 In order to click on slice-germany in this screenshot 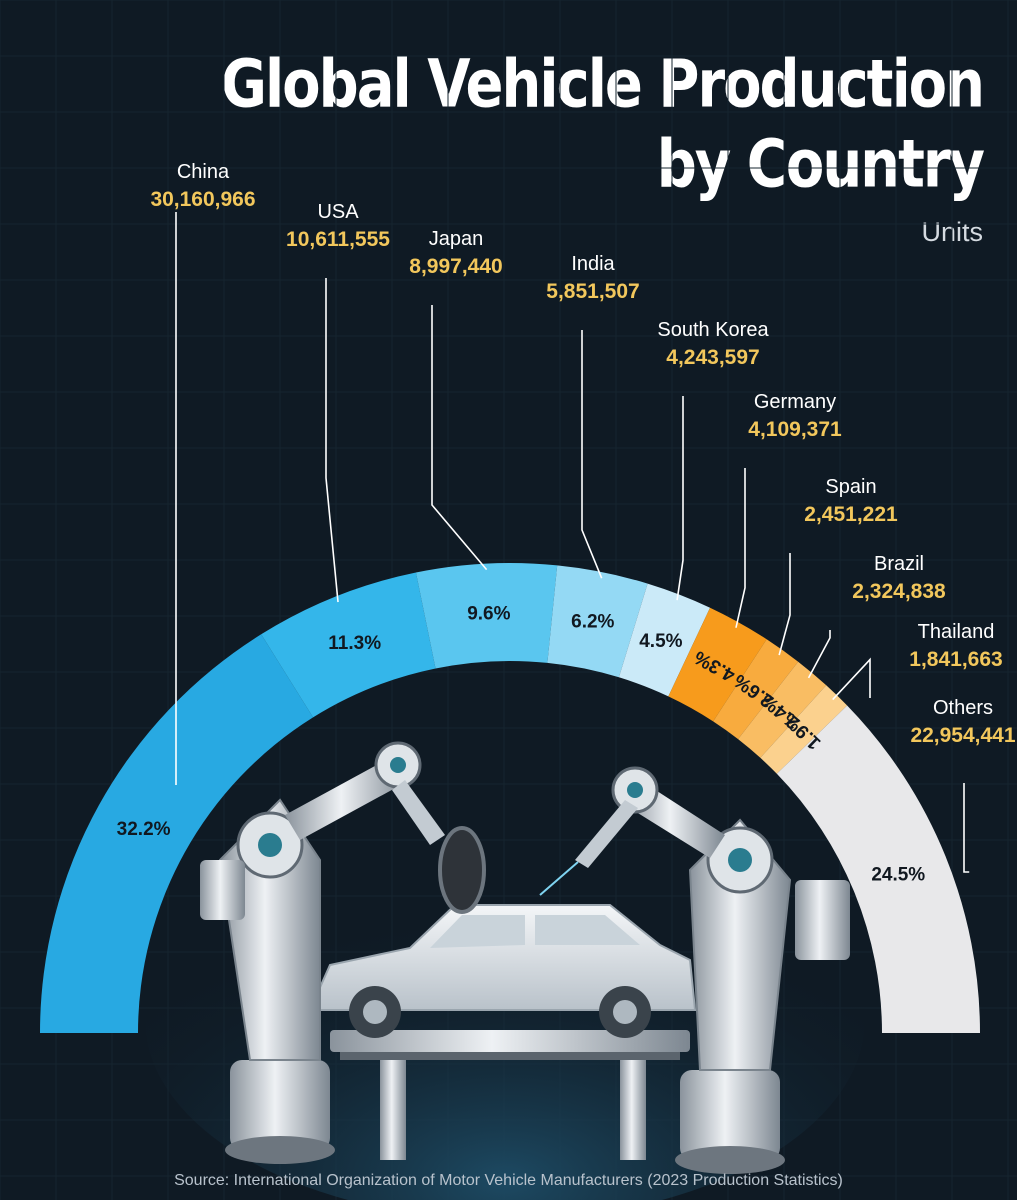, I will do `click(717, 664)`.